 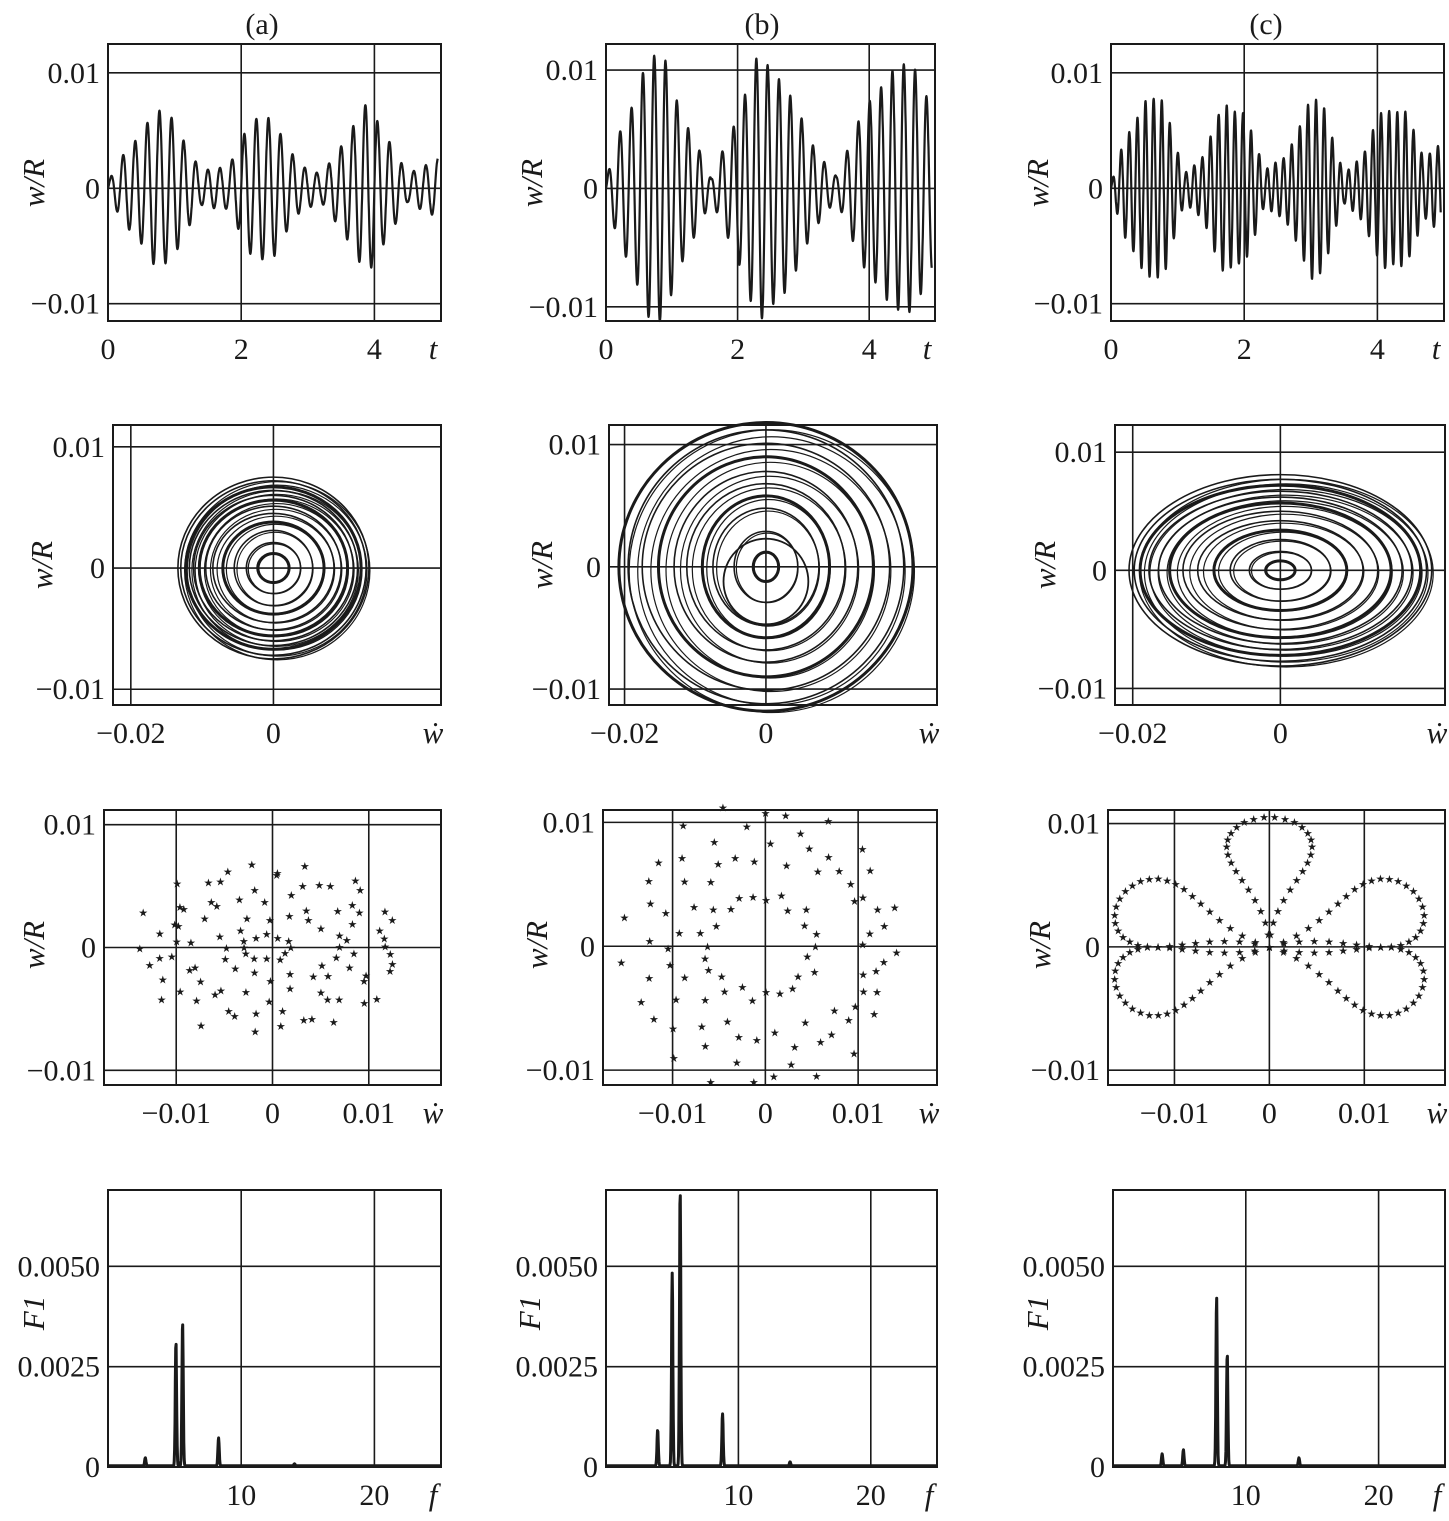 I want to click on y-axis-label: F1, so click(x=33, y=1313).